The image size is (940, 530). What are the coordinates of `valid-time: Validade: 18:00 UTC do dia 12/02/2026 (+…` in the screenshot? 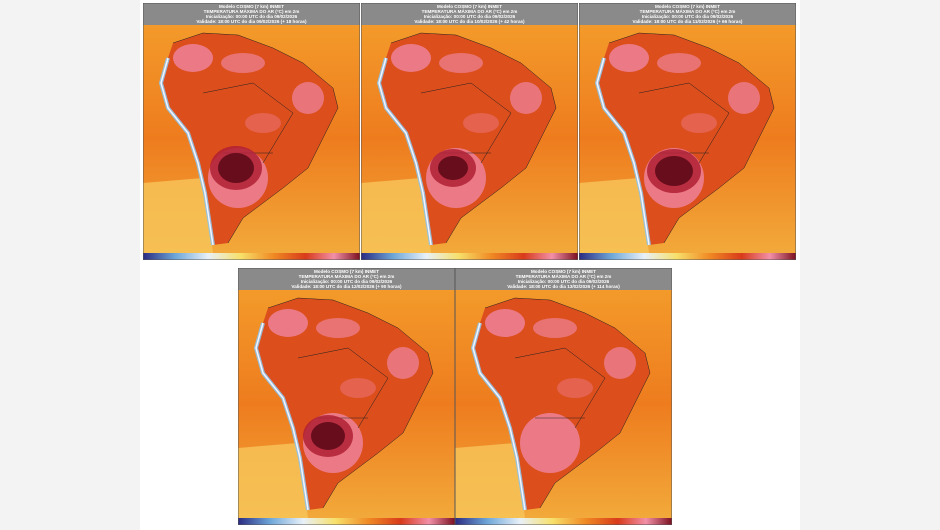 It's located at (346, 286).